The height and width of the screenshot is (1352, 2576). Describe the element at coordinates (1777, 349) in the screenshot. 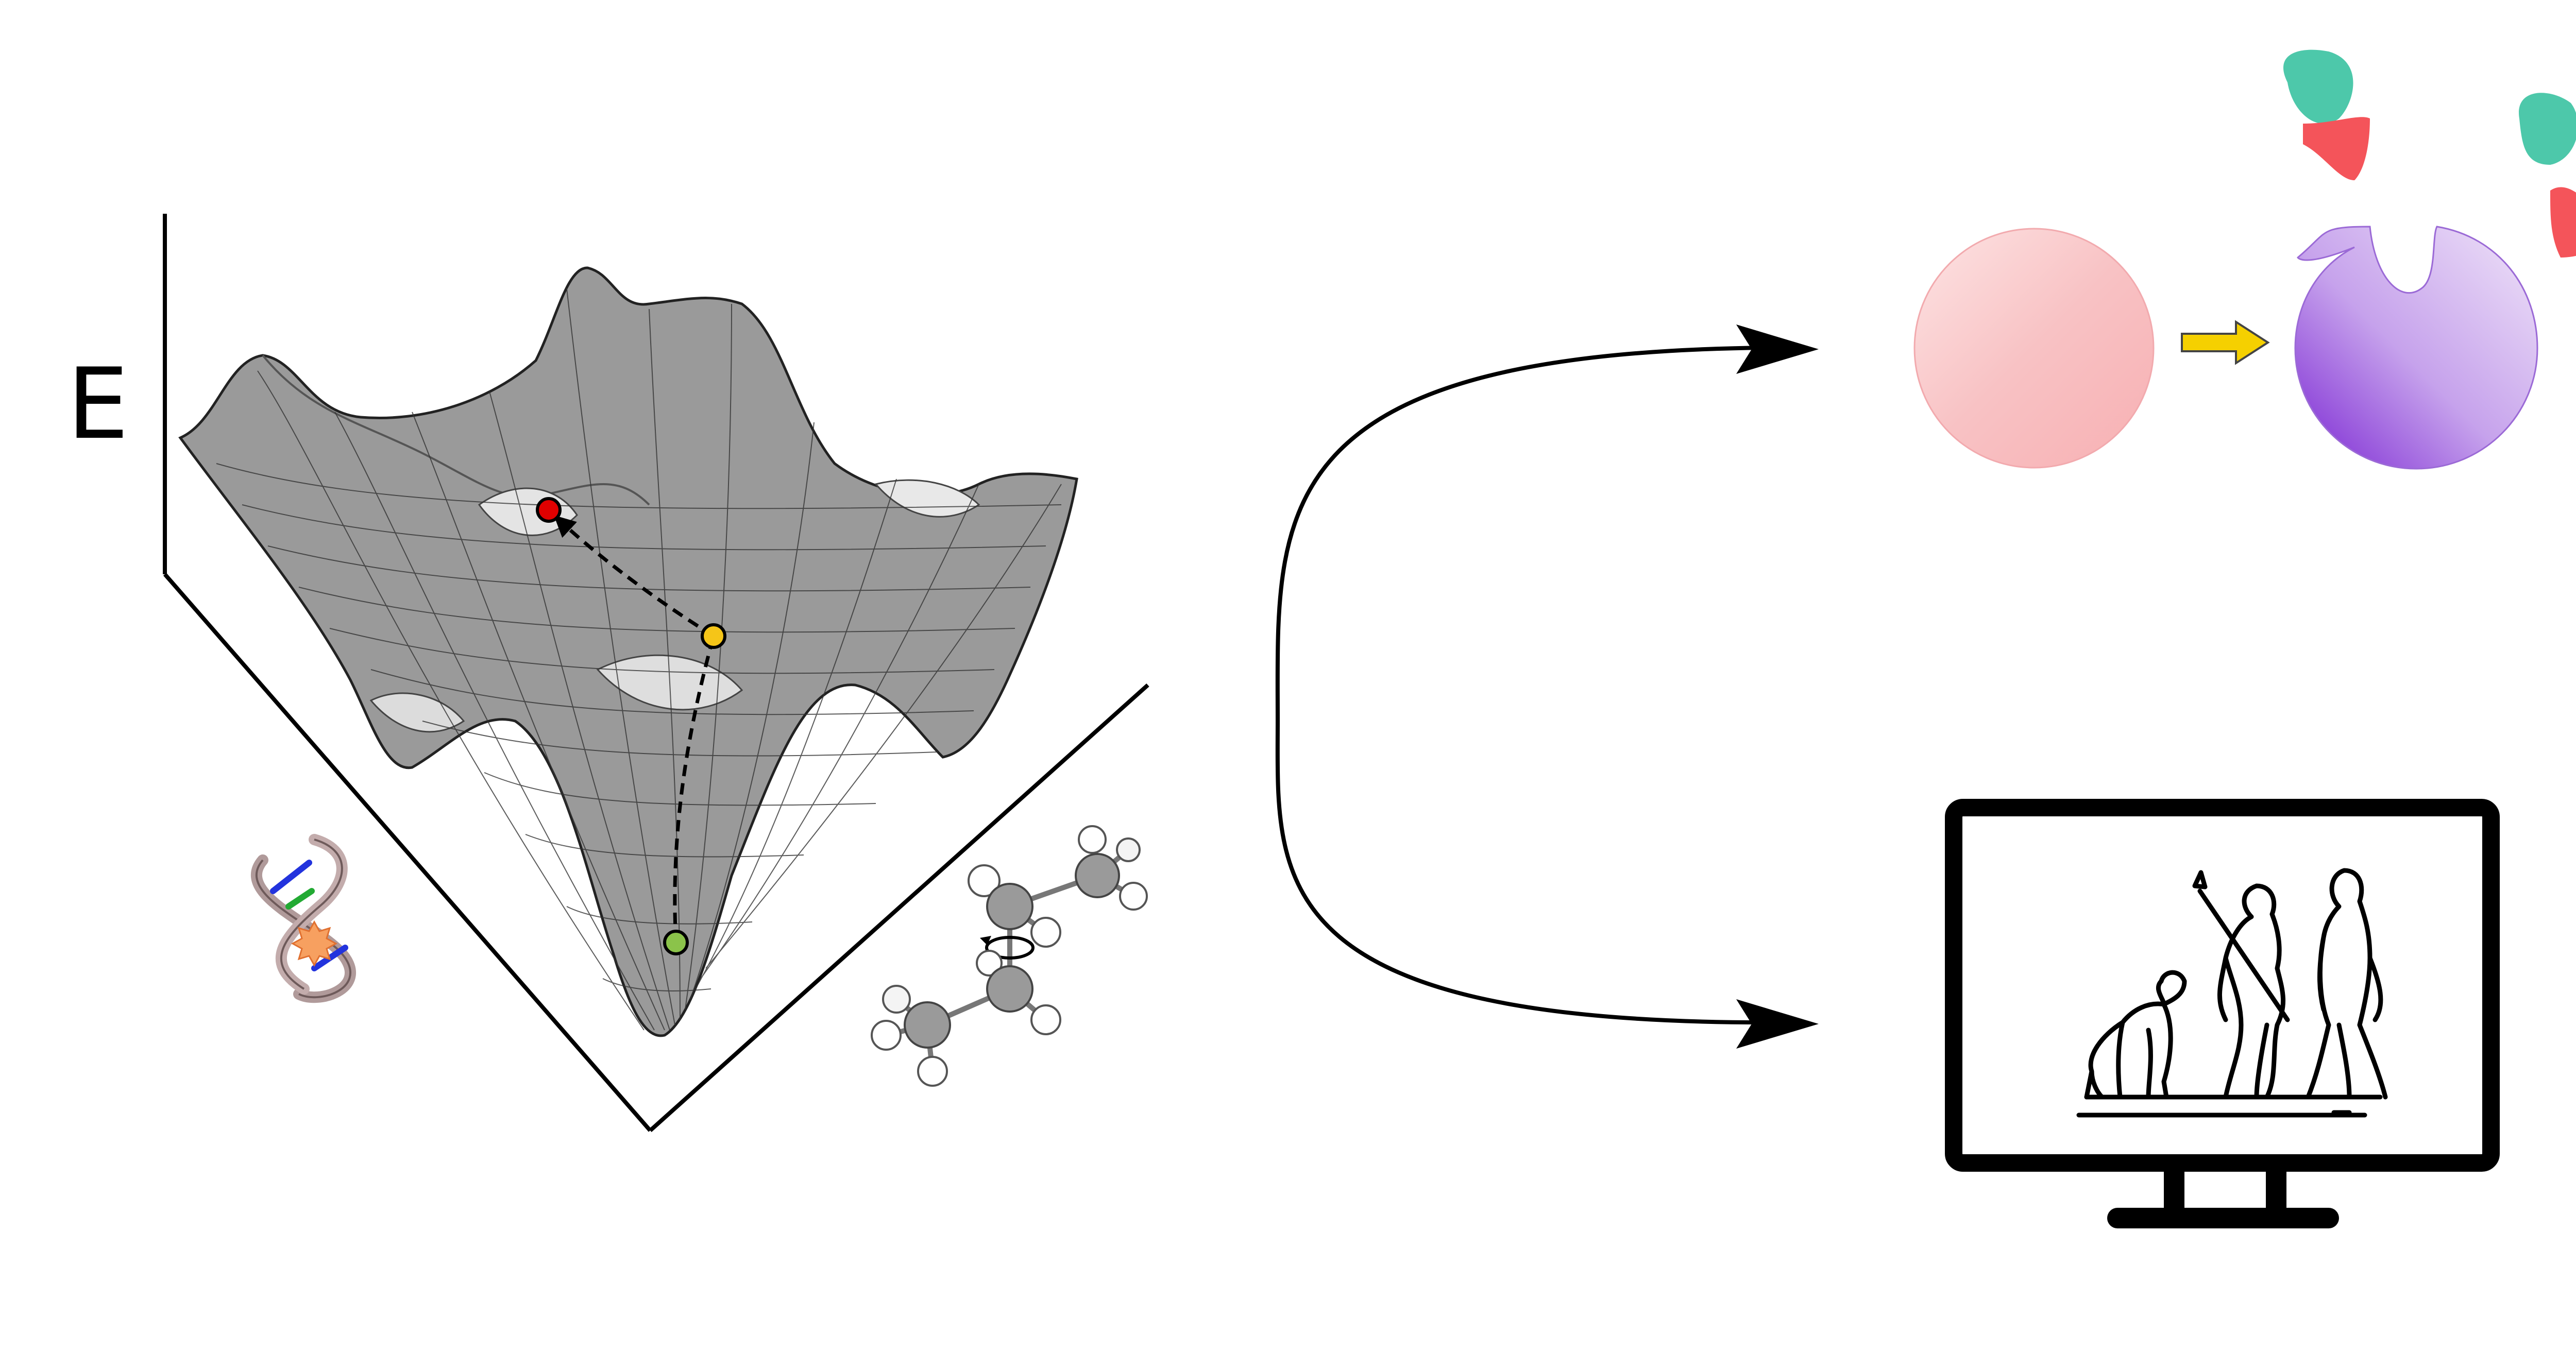

I see `arrow-to-cell-transition-head` at that location.